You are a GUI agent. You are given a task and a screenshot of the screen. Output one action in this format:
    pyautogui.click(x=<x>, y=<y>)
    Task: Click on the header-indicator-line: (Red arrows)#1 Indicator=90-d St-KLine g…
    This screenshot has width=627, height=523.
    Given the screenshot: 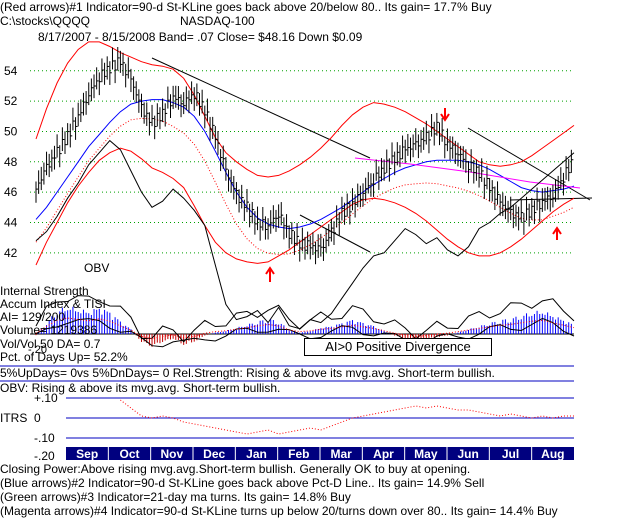 What is the action you would take?
    pyautogui.click(x=246, y=7)
    